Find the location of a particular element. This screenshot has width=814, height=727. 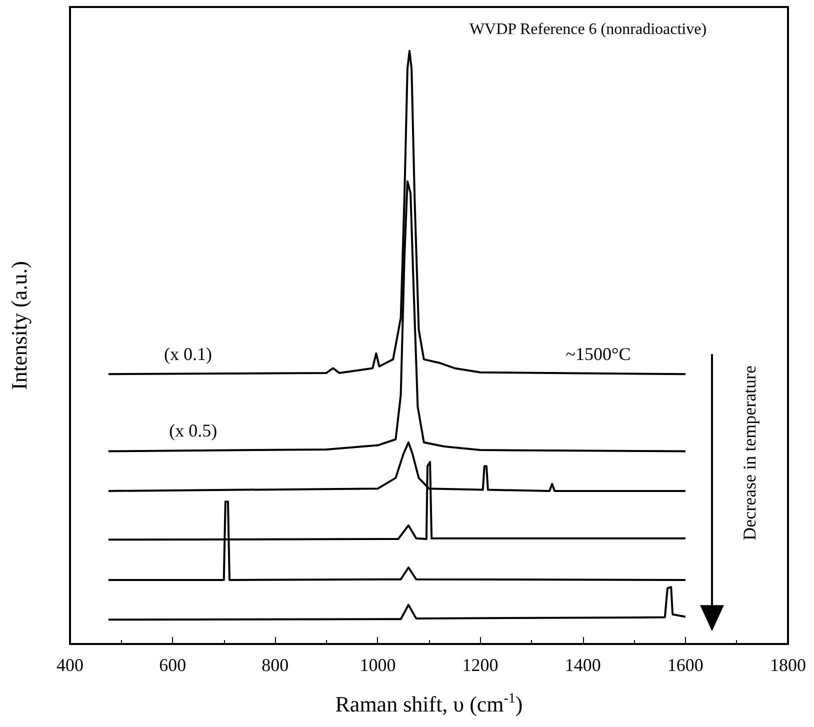

x-tick-label: 1600 is located at coordinates (685, 665).